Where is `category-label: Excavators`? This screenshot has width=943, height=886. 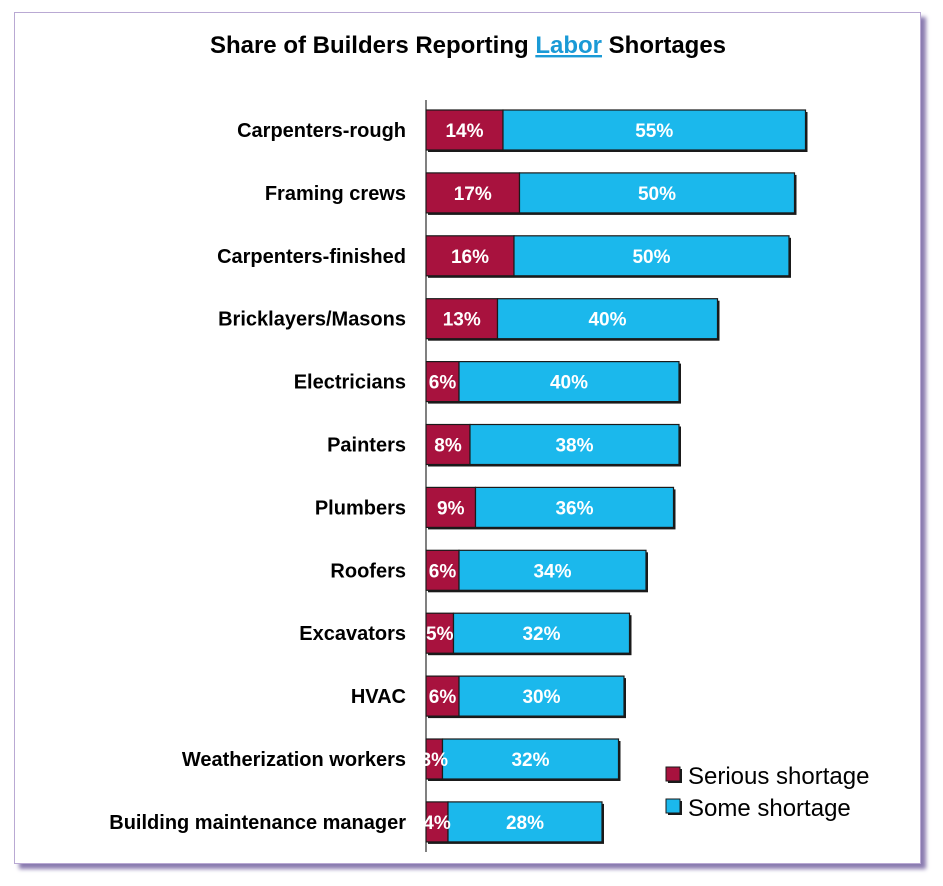
category-label: Excavators is located at coordinates (352, 634).